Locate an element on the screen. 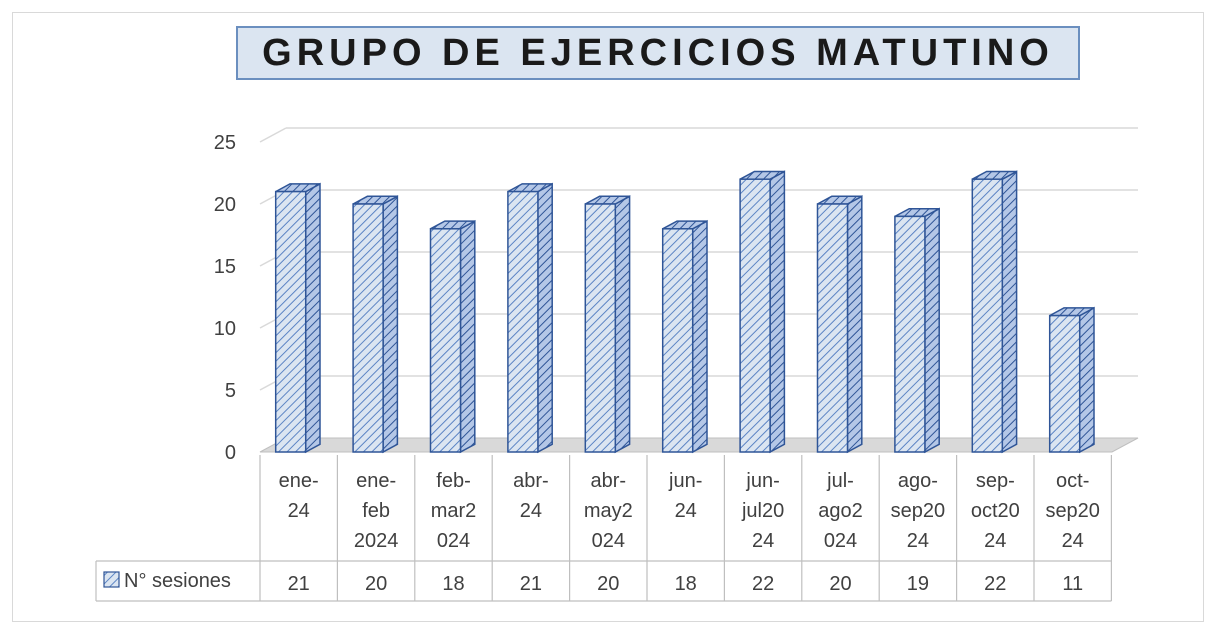 This screenshot has height=634, width=1216. x-tick-label: abr-may2 024 is located at coordinates (608, 511).